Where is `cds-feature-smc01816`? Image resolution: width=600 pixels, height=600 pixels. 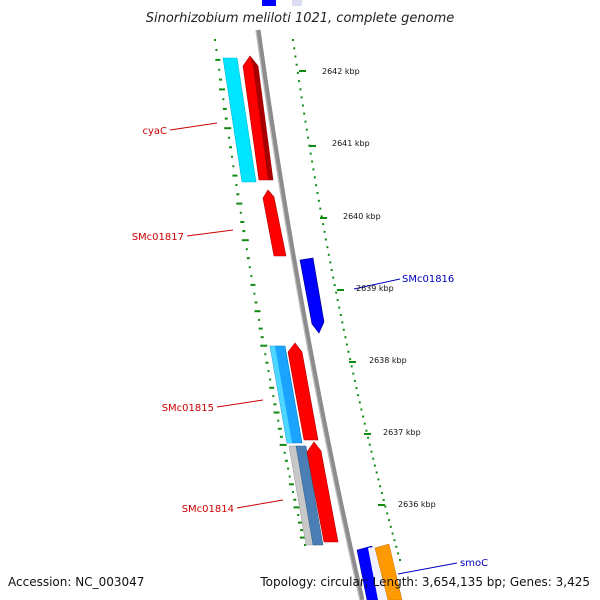 cds-feature-smc01816 is located at coordinates (312, 295).